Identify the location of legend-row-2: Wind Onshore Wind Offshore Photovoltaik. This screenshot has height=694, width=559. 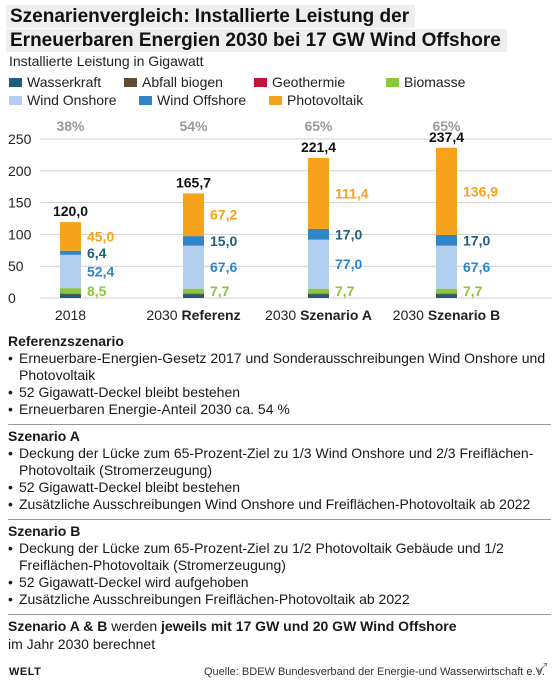
(279, 100).